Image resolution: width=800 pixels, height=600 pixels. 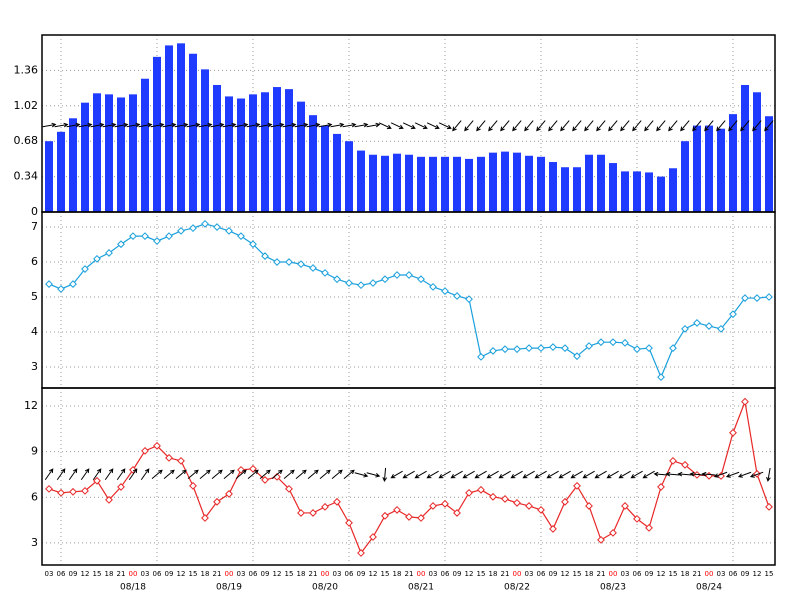 I want to click on date-label: 08/22, so click(x=517, y=588).